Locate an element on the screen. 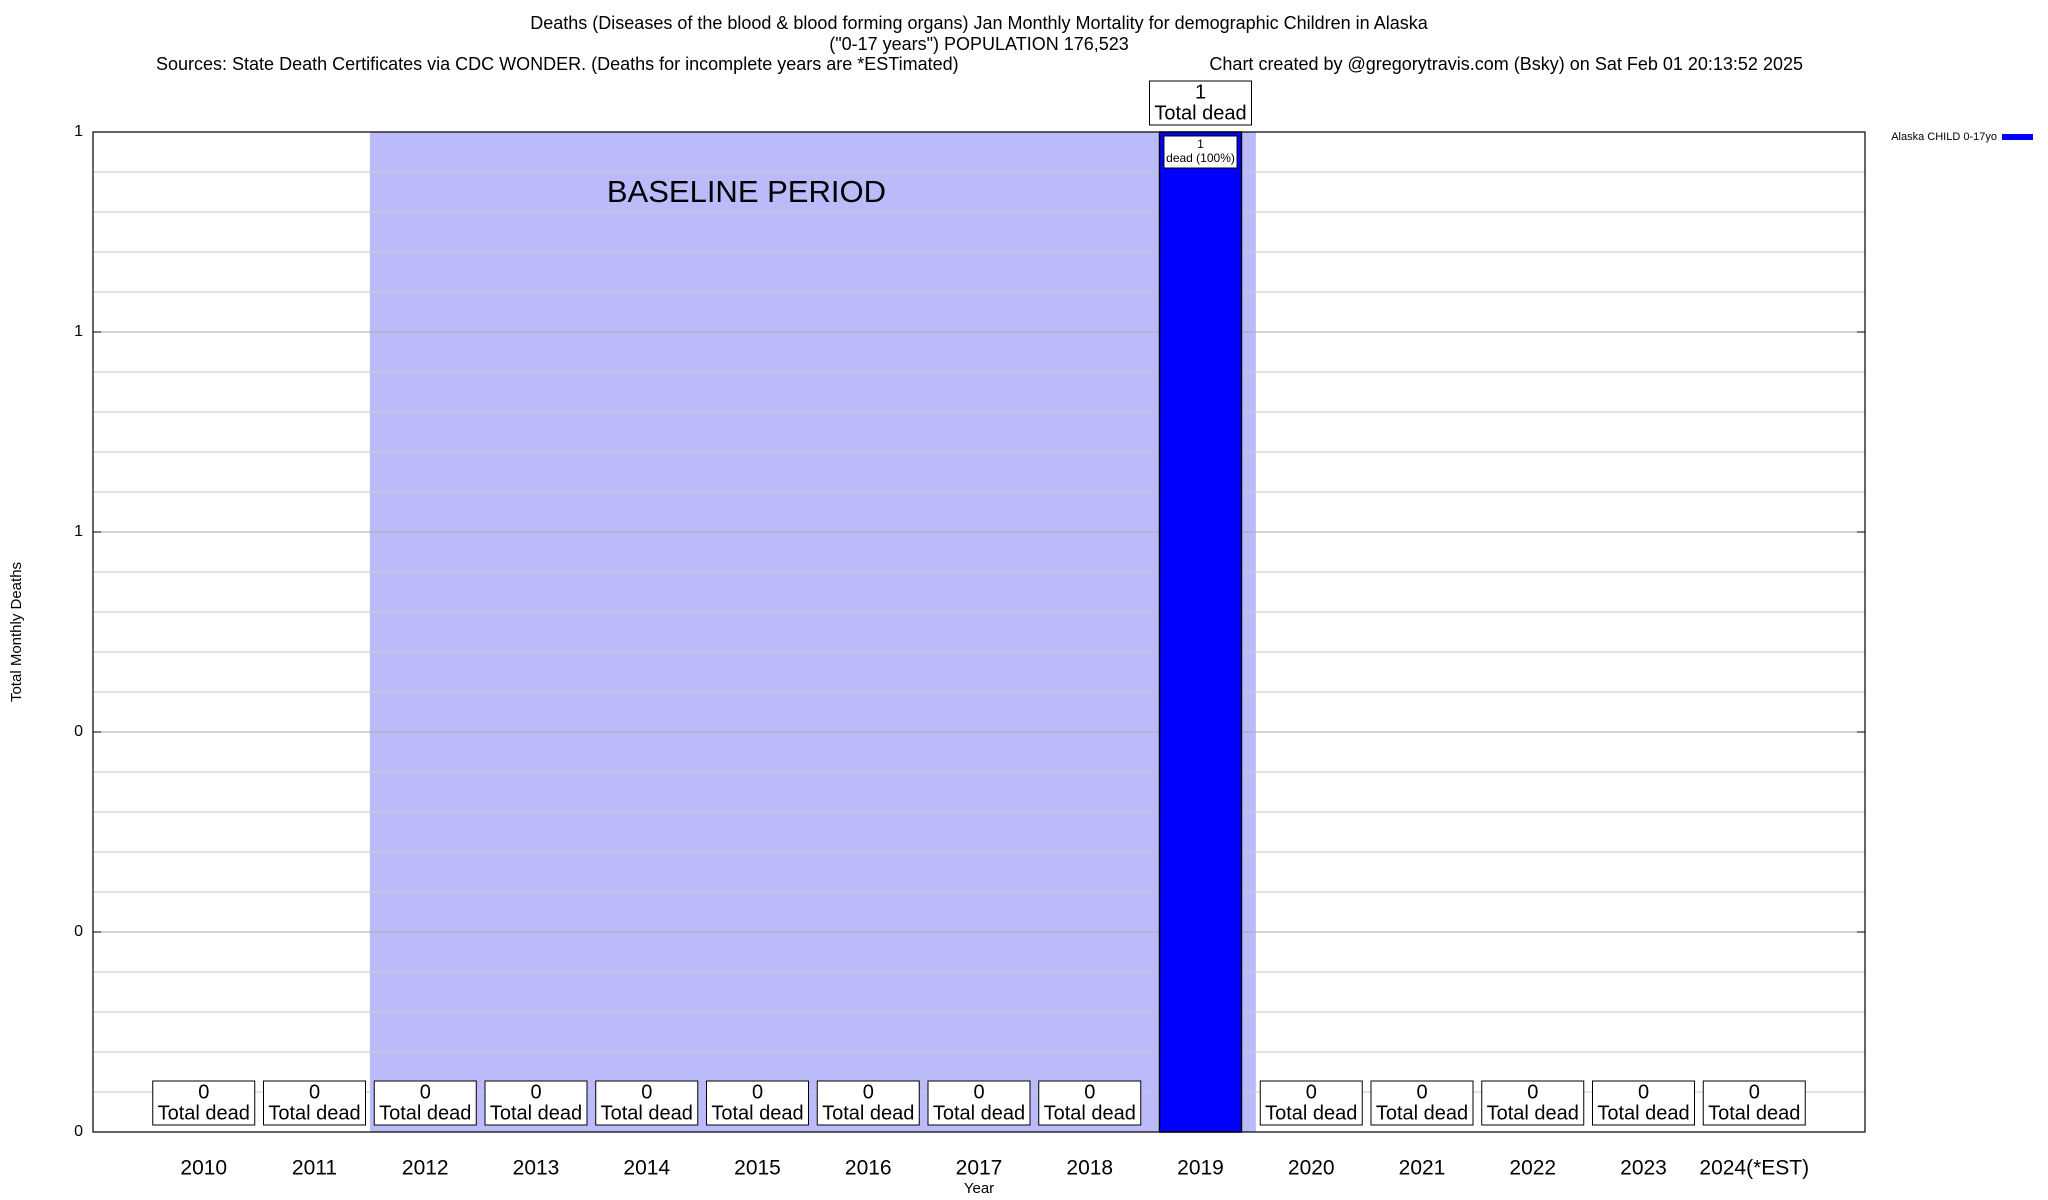 This screenshot has width=2048, height=1200. x-tick-label: 2020 is located at coordinates (1311, 1168).